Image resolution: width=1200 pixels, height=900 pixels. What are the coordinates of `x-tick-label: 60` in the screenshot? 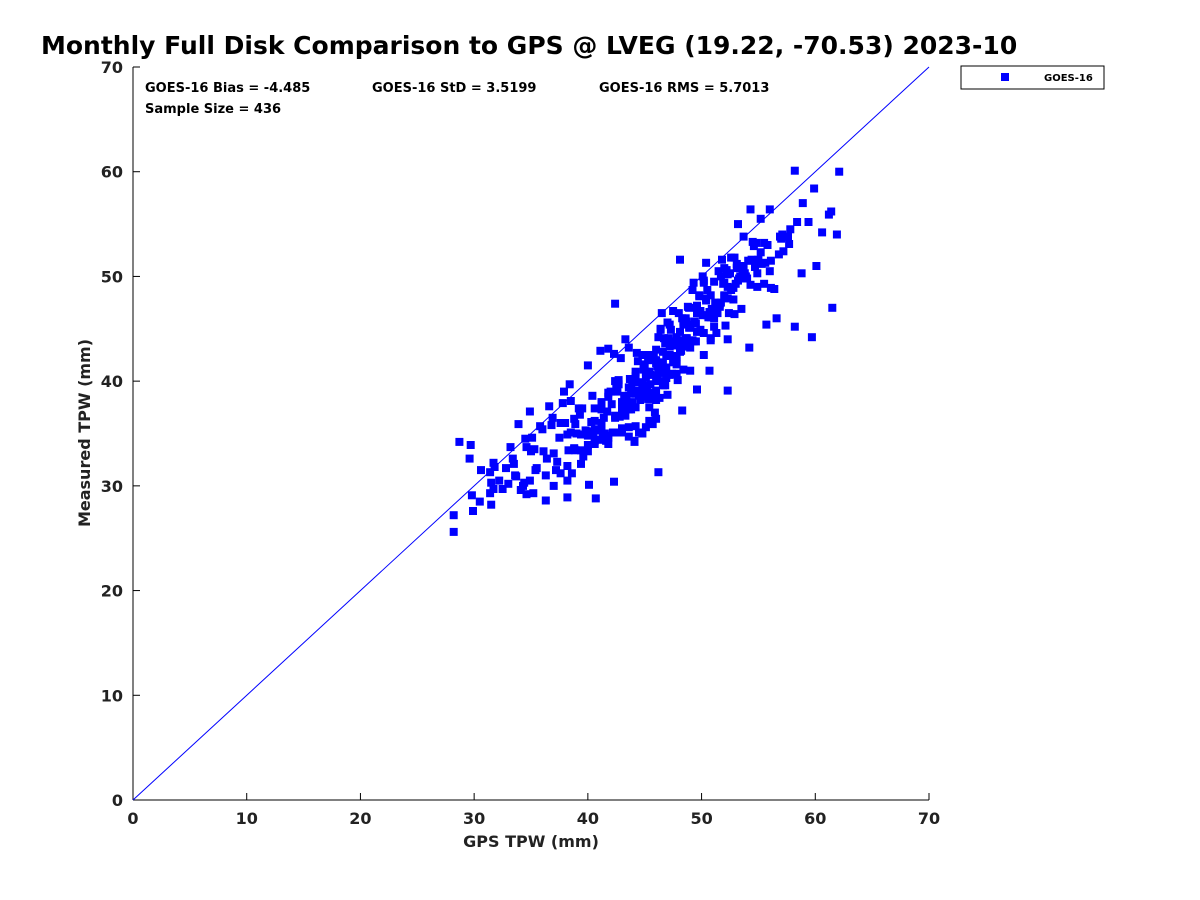 It's located at (815, 818).